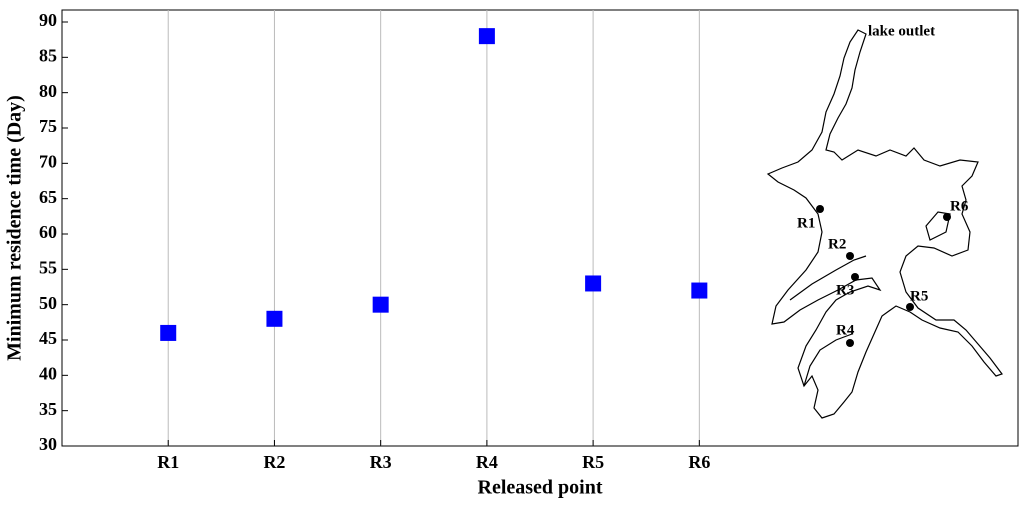 This screenshot has width=1024, height=505. I want to click on y-tick-label: 80, so click(48, 91).